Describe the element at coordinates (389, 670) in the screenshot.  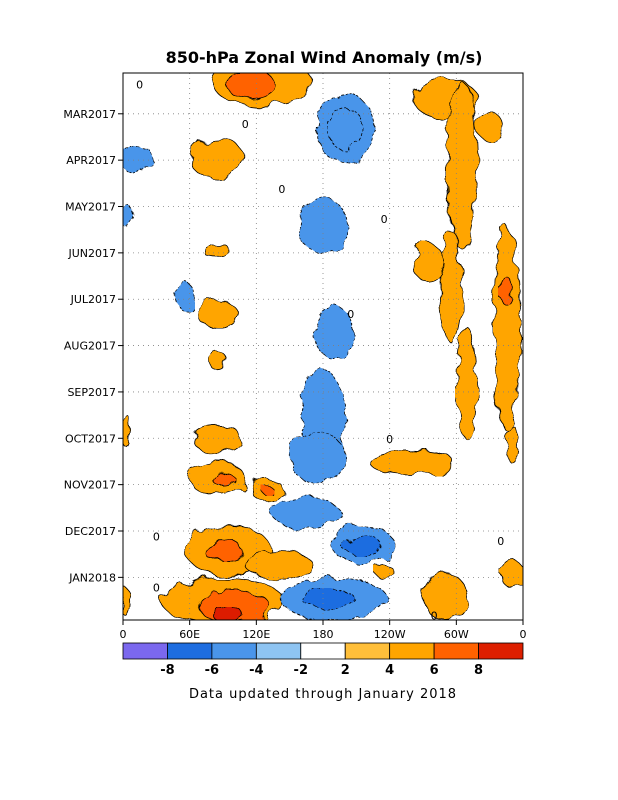
I see `colorbar-label-5: 4` at that location.